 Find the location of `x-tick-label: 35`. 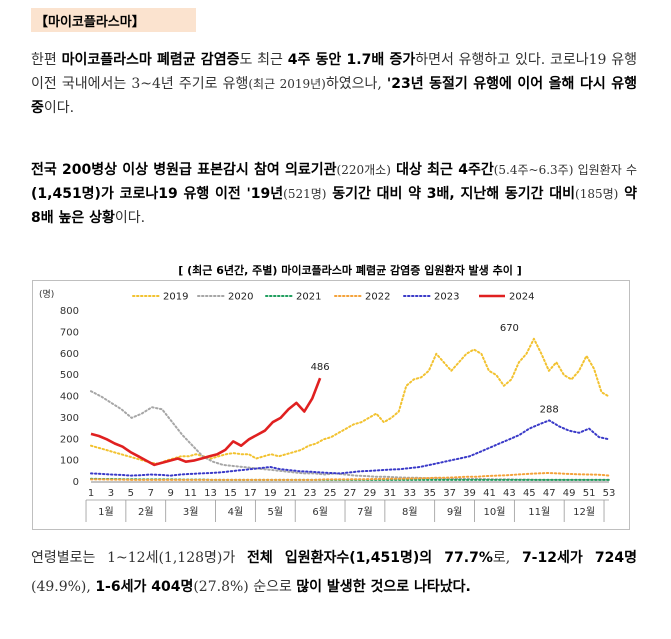

x-tick-label: 35 is located at coordinates (429, 493).